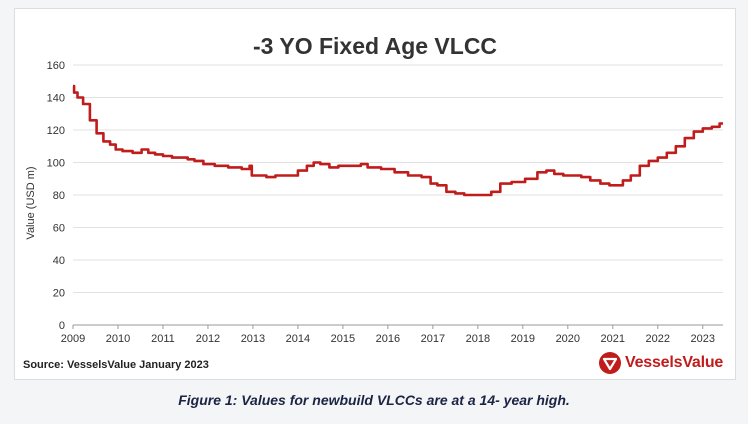  Describe the element at coordinates (56, 164) in the screenshot. I see `y-tick-100: 100` at that location.